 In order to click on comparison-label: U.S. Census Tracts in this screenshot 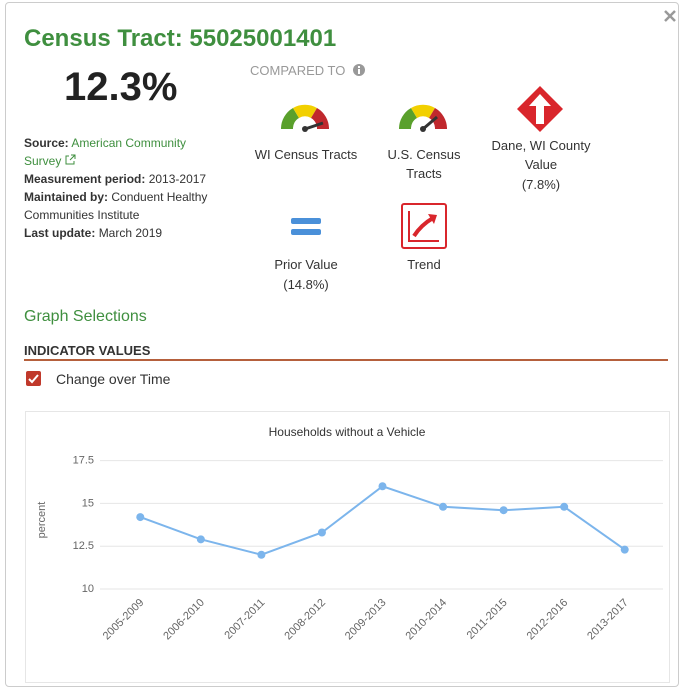, I will do `click(424, 164)`.